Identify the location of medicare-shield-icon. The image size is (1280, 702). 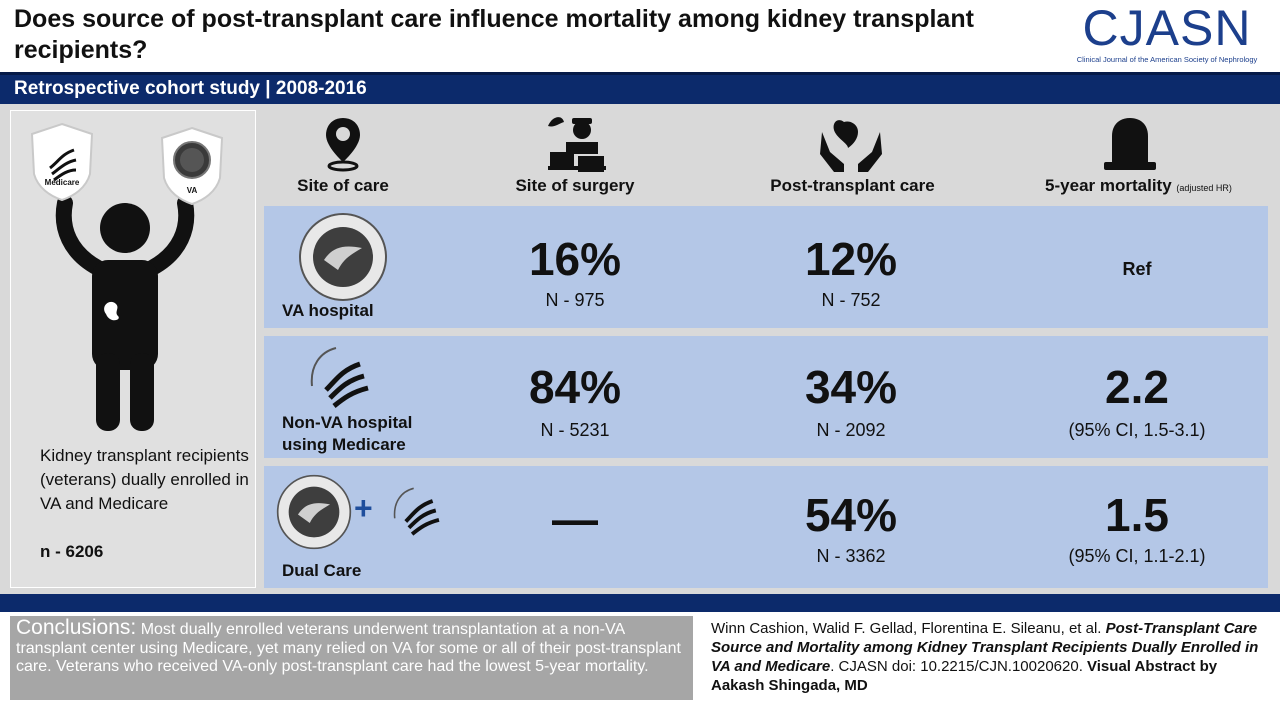
(62, 162).